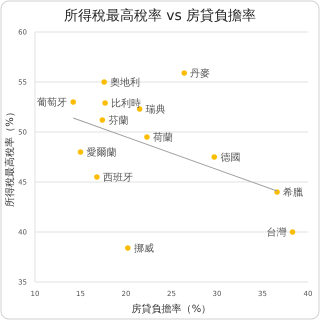 The height and width of the screenshot is (320, 320). Describe the element at coordinates (156, 110) in the screenshot. I see `annotation: 瑞典` at that location.